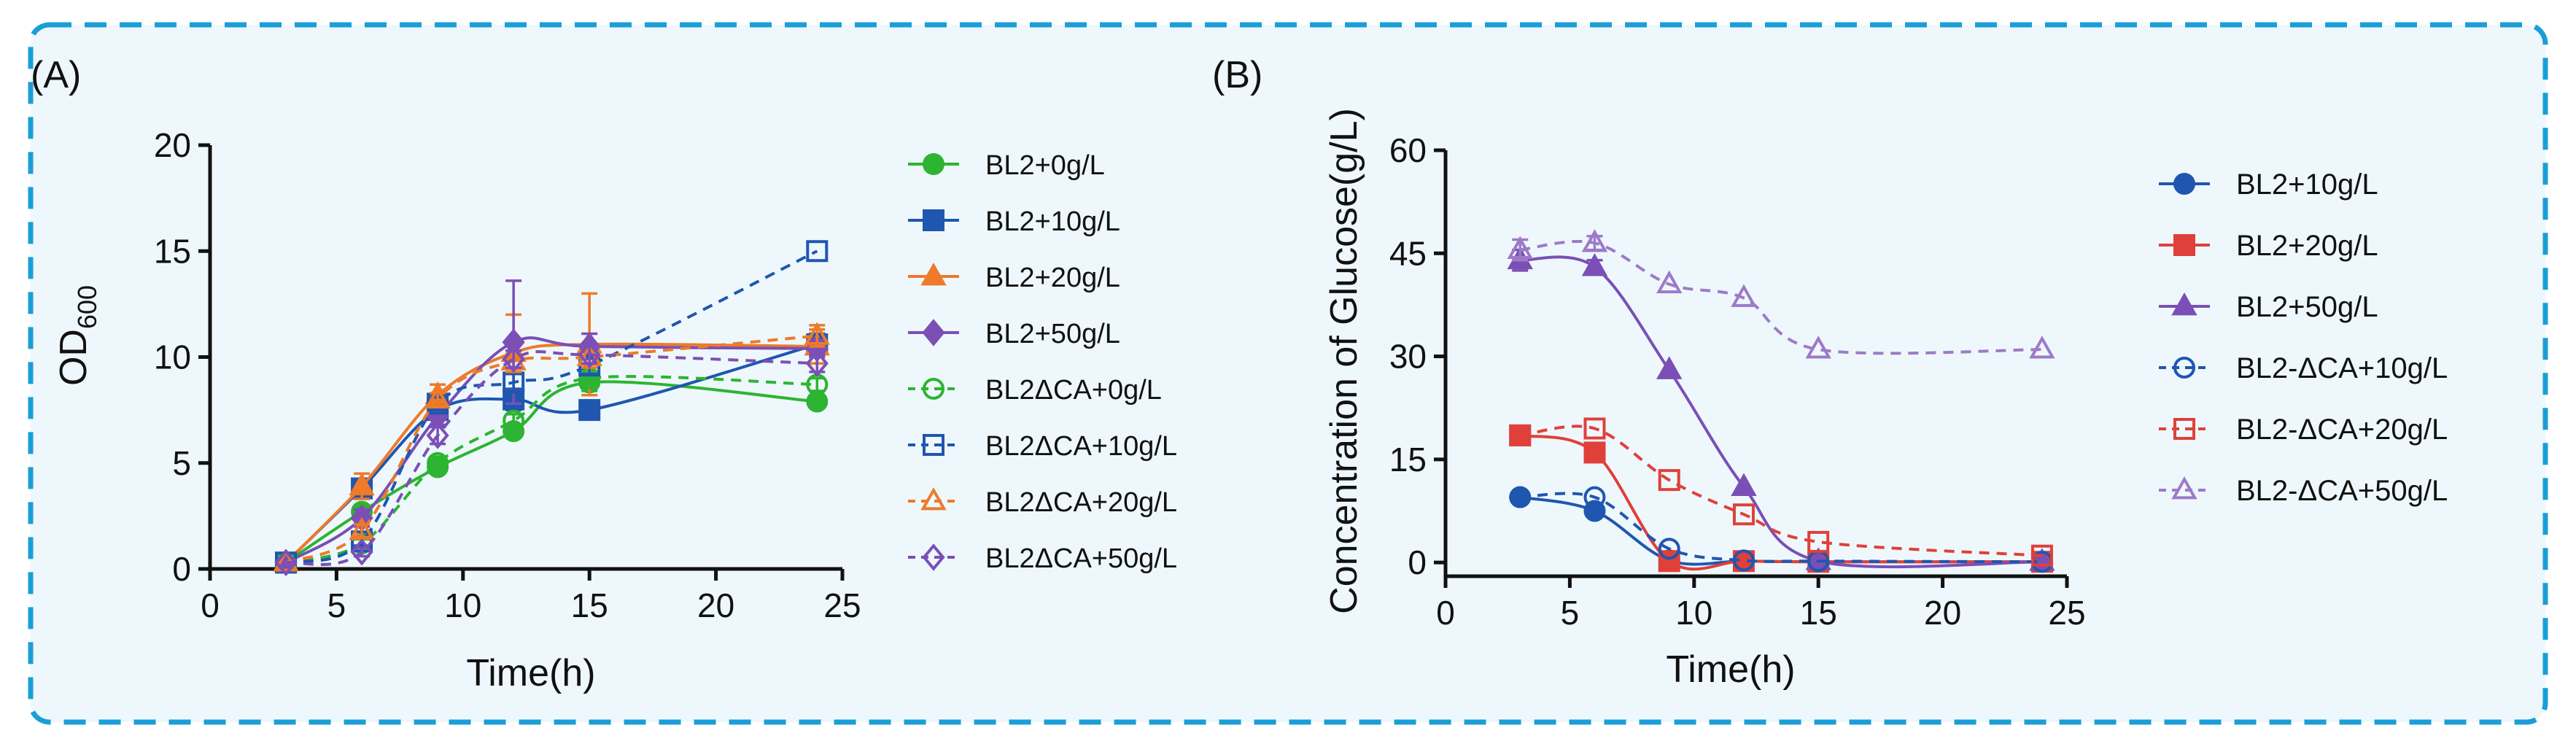  What do you see at coordinates (173, 145) in the screenshot?
I see `y-tick-label: 20` at bounding box center [173, 145].